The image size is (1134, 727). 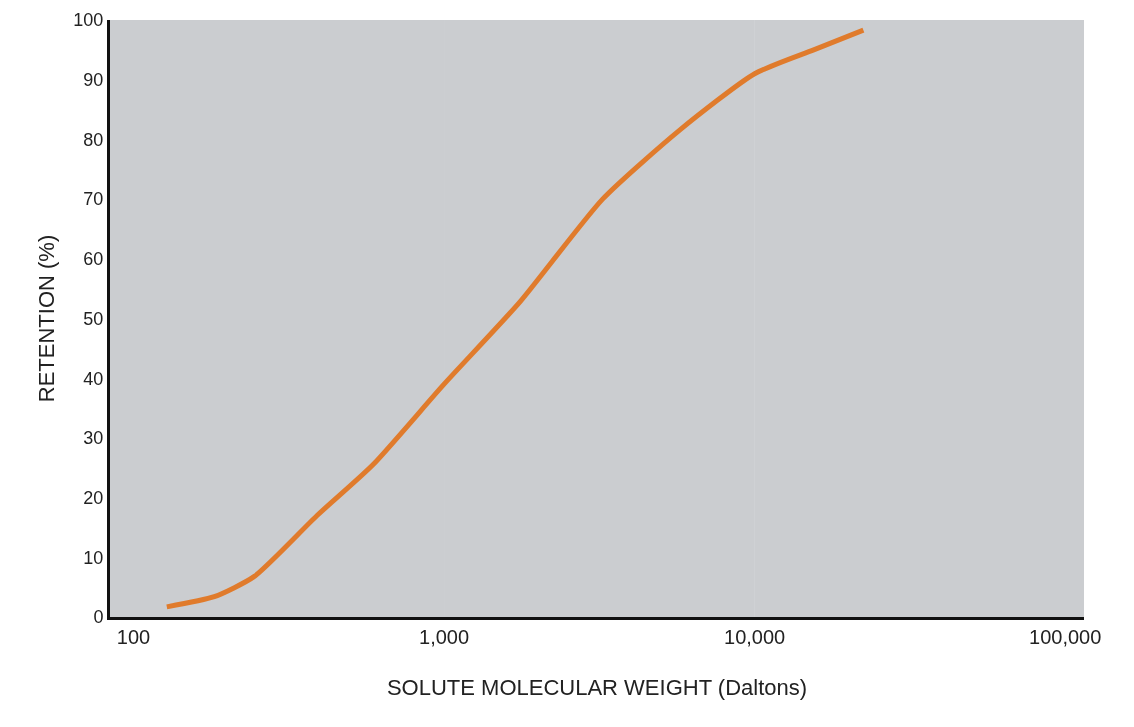 What do you see at coordinates (133, 637) in the screenshot?
I see `x-tick-label: 100` at bounding box center [133, 637].